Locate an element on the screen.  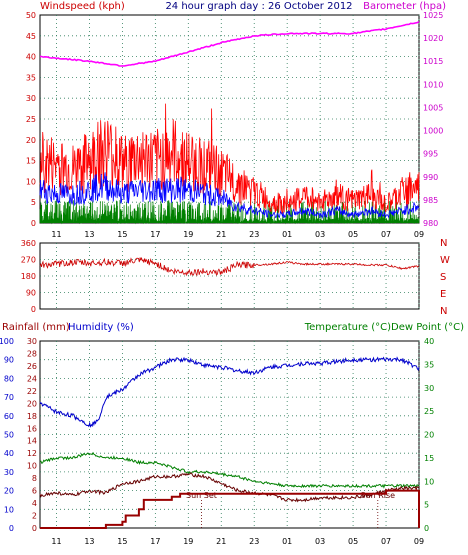
windspeed-tick-label: 10 is located at coordinates (31, 181).